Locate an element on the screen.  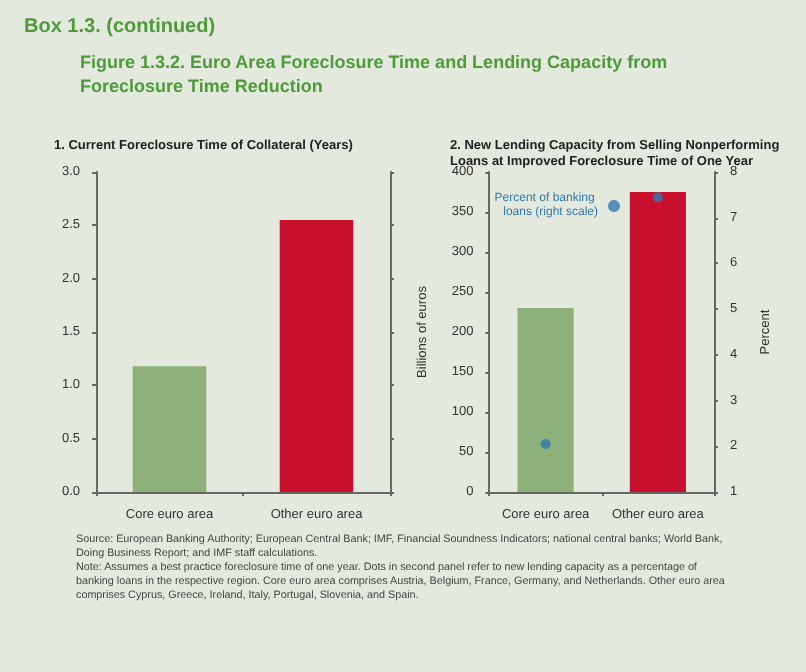
text: Figure 1.3.2. Euro Area Foreclosure Time and Lending Capacity from Foreclosure Time Reduction is located at coordinates (375, 74).